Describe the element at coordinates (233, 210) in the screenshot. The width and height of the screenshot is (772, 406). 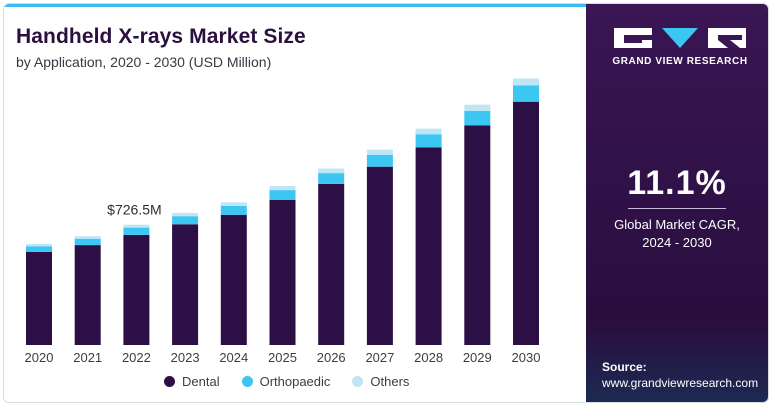
I see `bar-orthopaedic-2024` at that location.